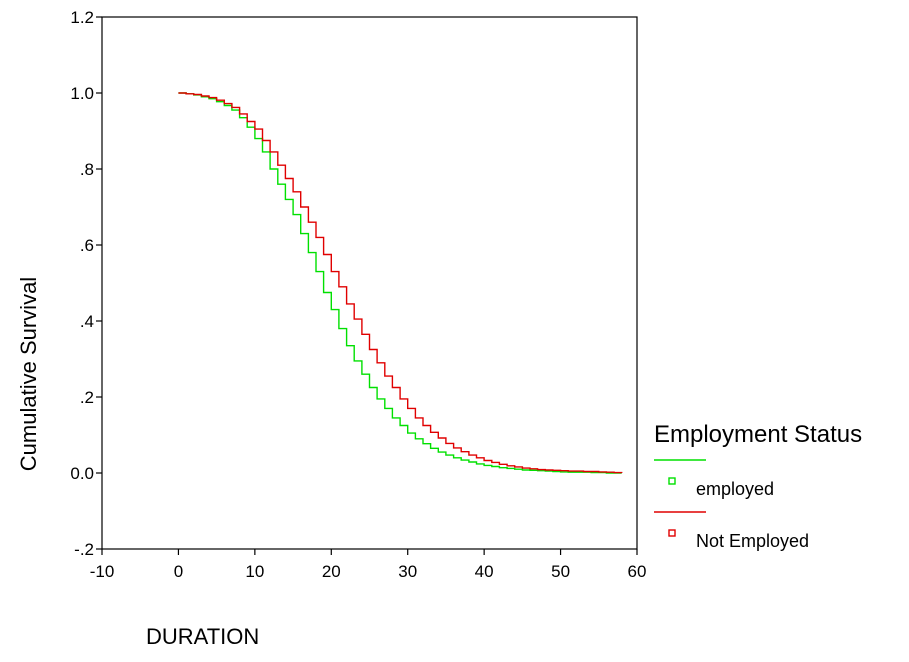 The width and height of the screenshot is (909, 662). Describe the element at coordinates (735, 489) in the screenshot. I see `legend-label-employed: employed` at that location.